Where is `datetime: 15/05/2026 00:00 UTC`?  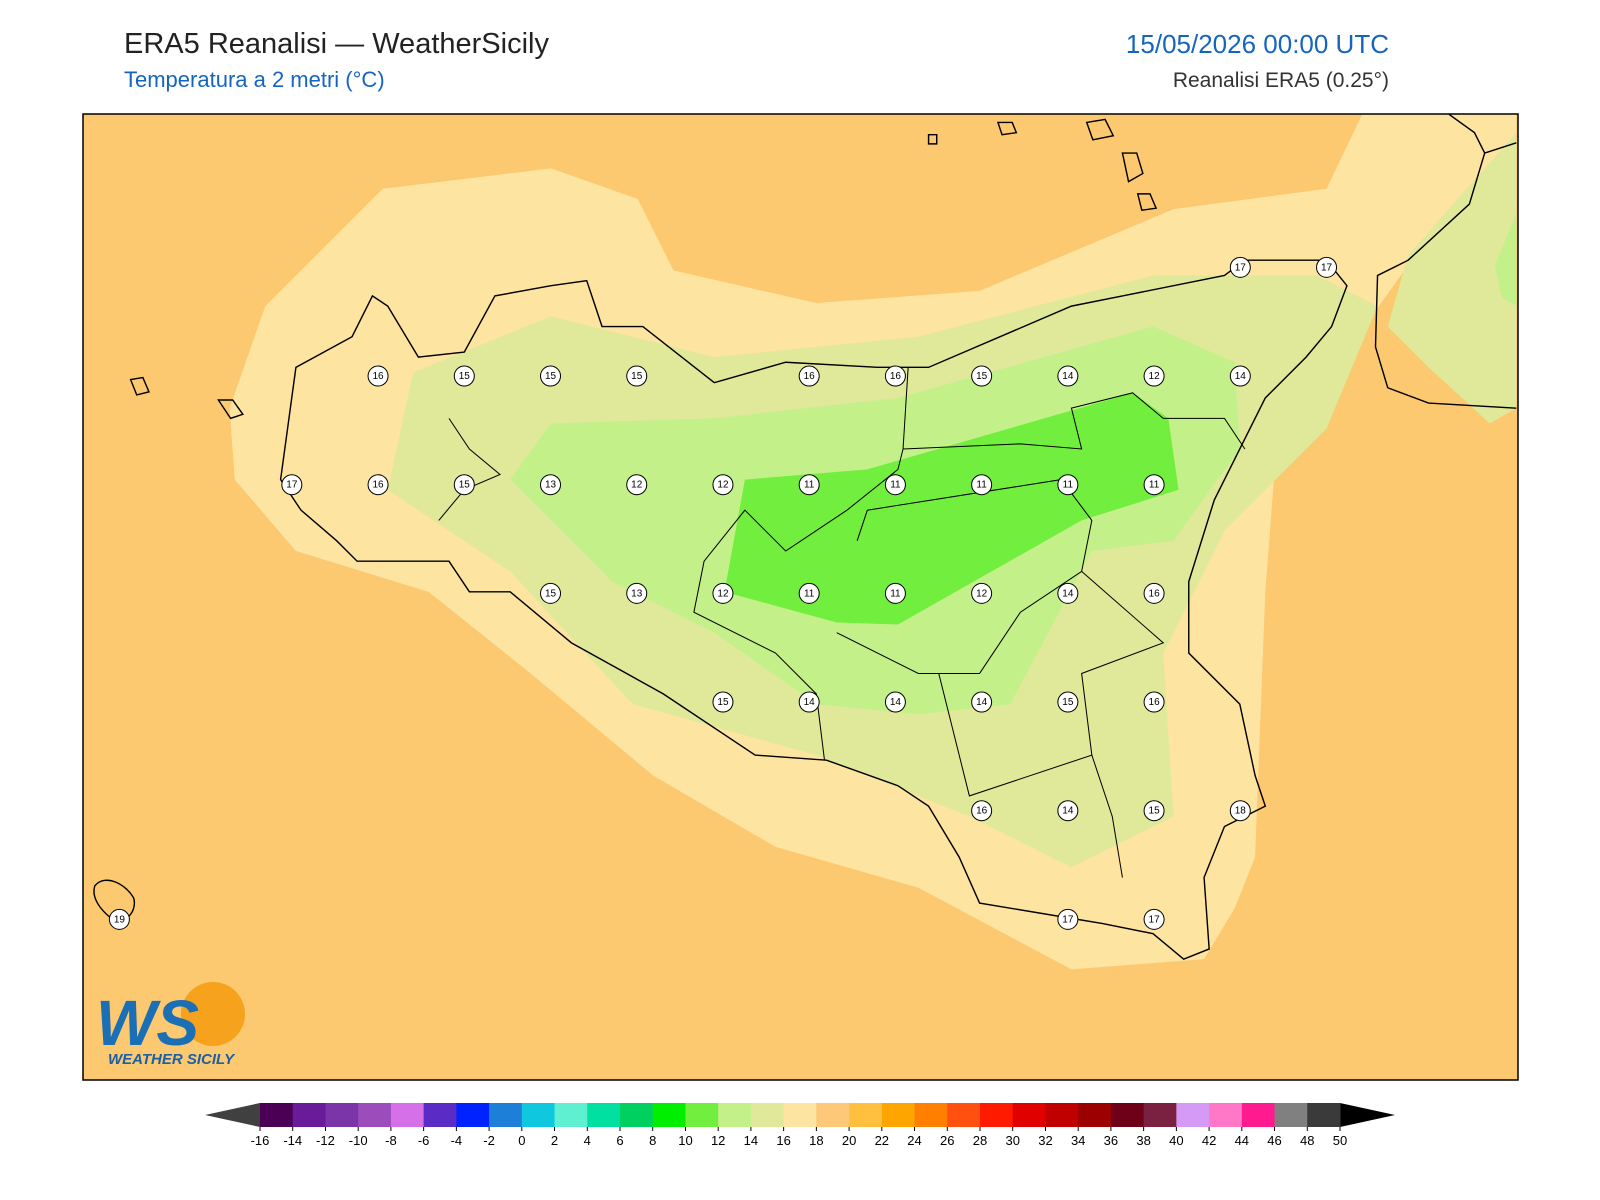
datetime: 15/05/2026 00:00 UTC is located at coordinates (1257, 44).